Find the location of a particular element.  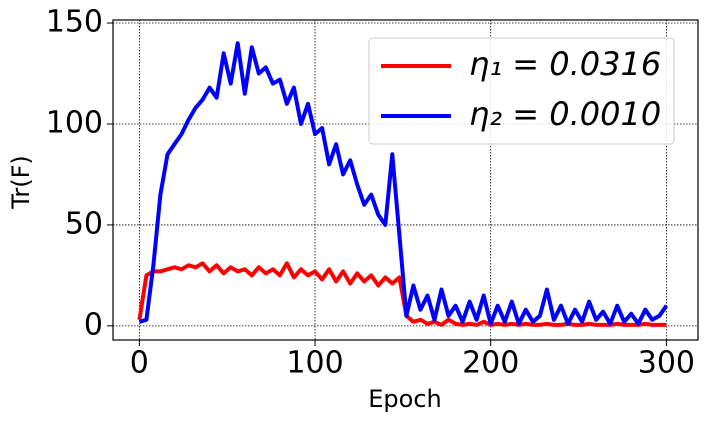

x-tick-label: 100 is located at coordinates (314, 363).